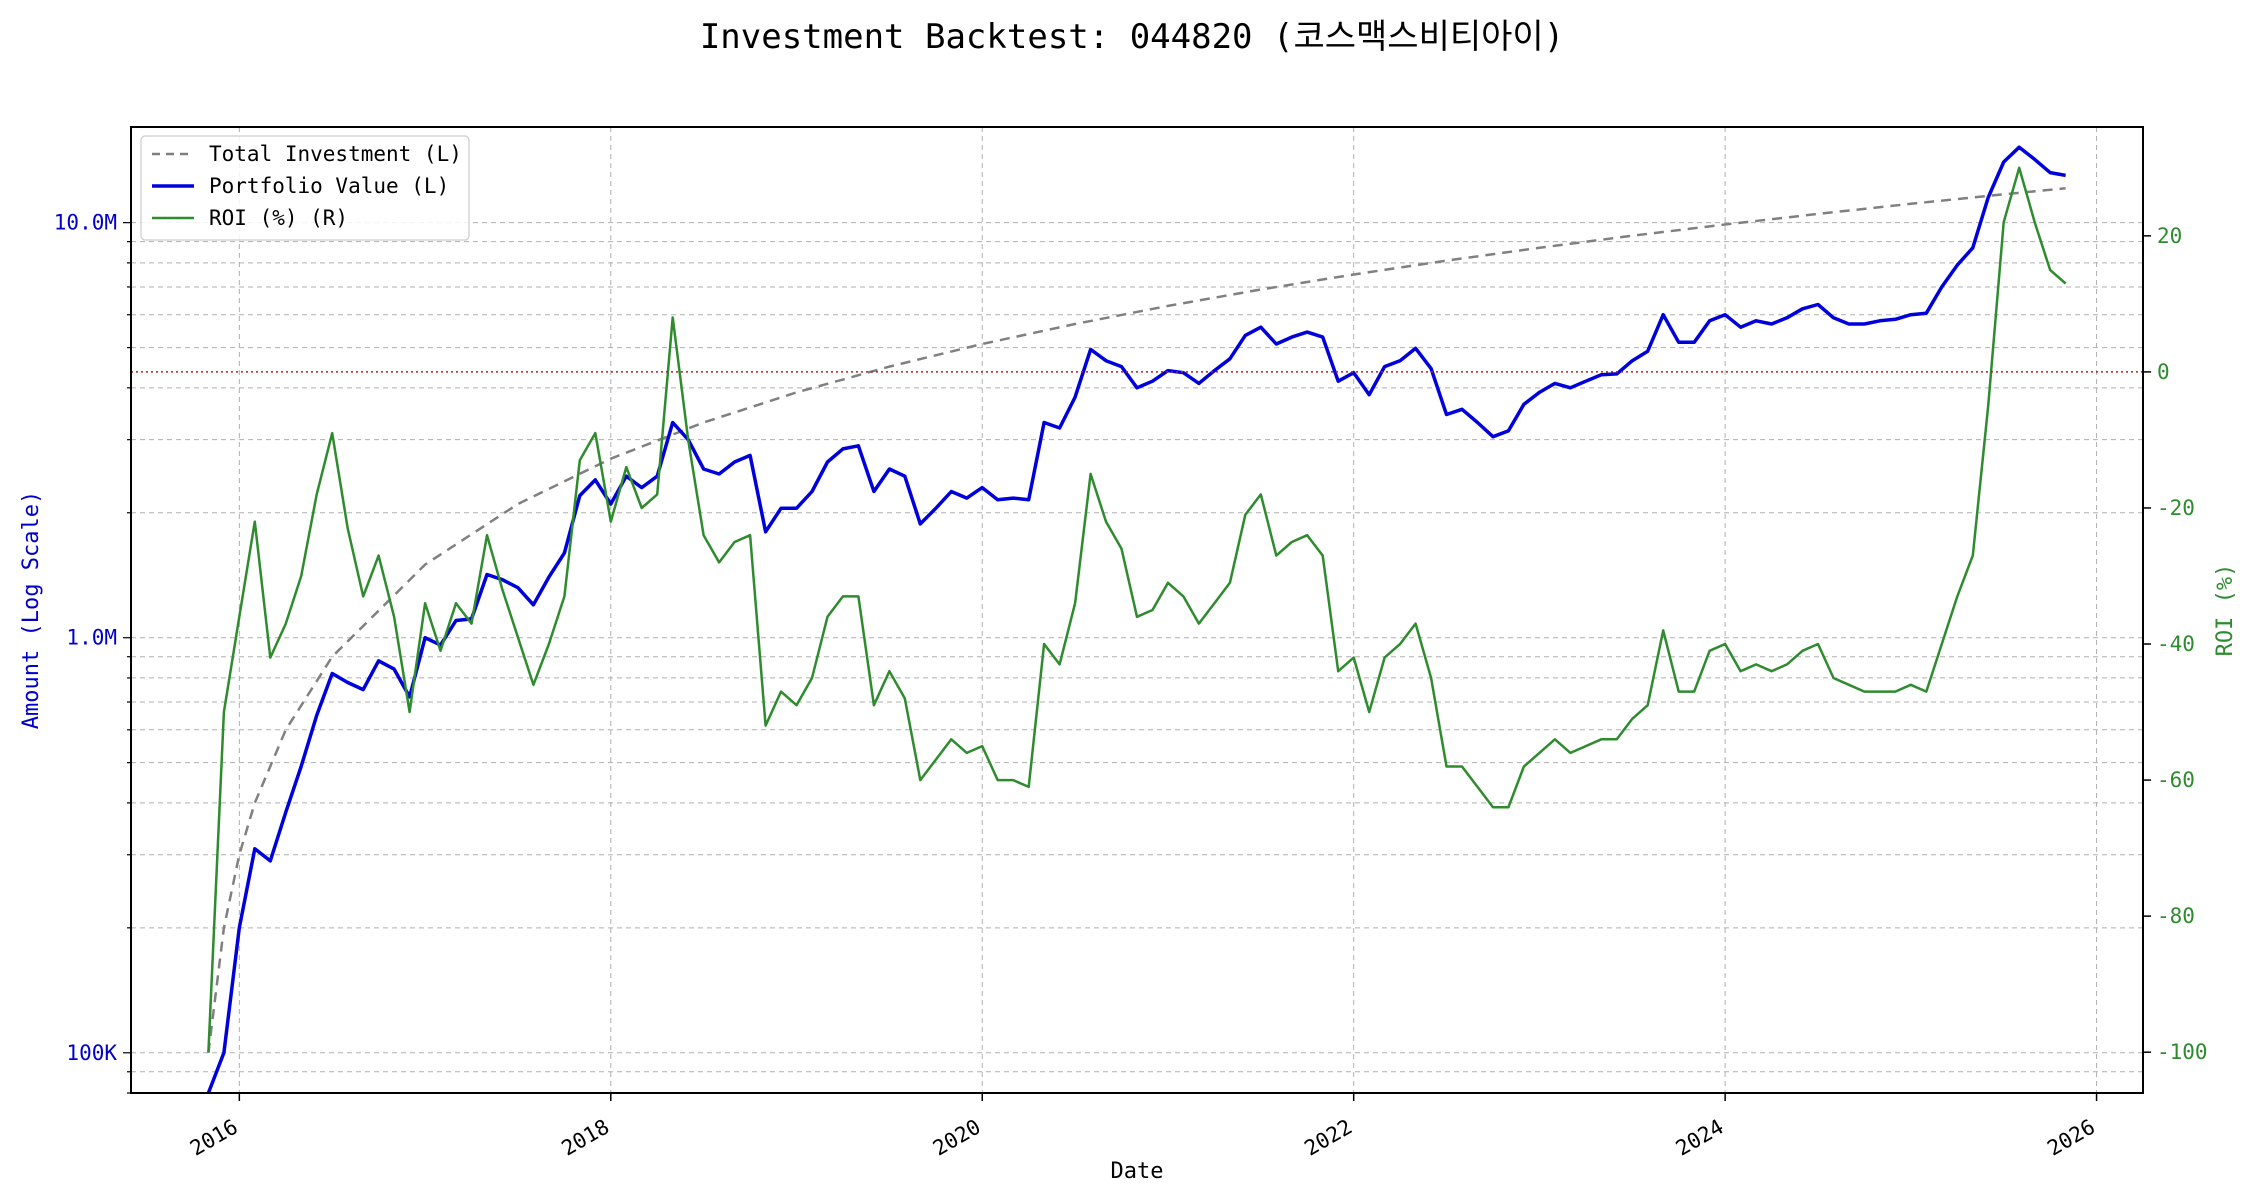  I want to click on y-right-tick-label: 0, so click(2163, 372).